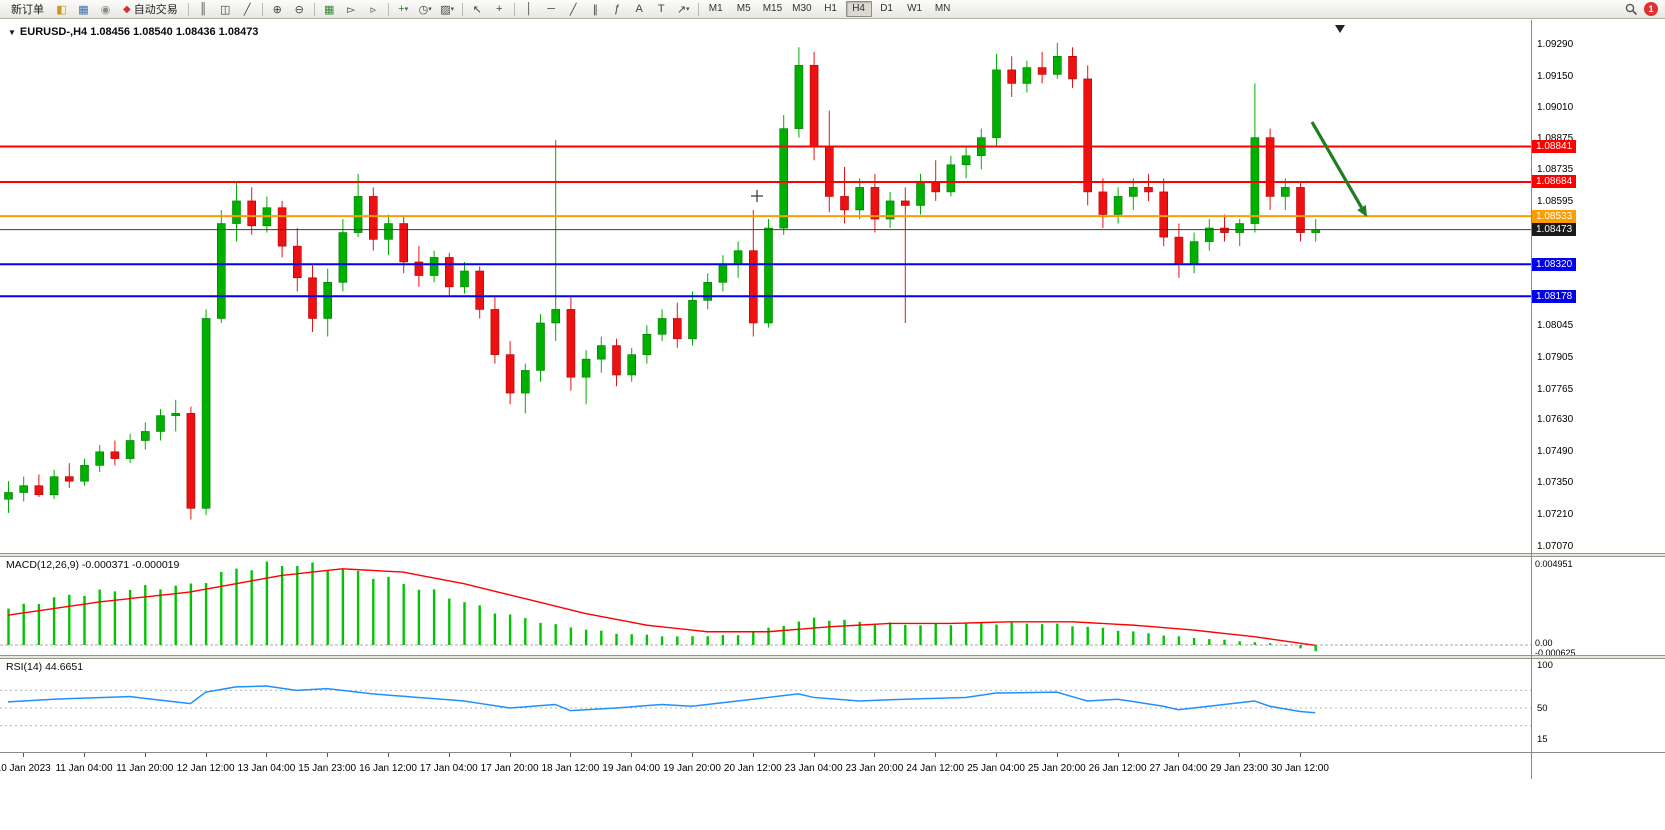 The image size is (1665, 830). Describe the element at coordinates (1554, 216) in the screenshot. I see `price-badge-1.08533: 1.08533` at that location.